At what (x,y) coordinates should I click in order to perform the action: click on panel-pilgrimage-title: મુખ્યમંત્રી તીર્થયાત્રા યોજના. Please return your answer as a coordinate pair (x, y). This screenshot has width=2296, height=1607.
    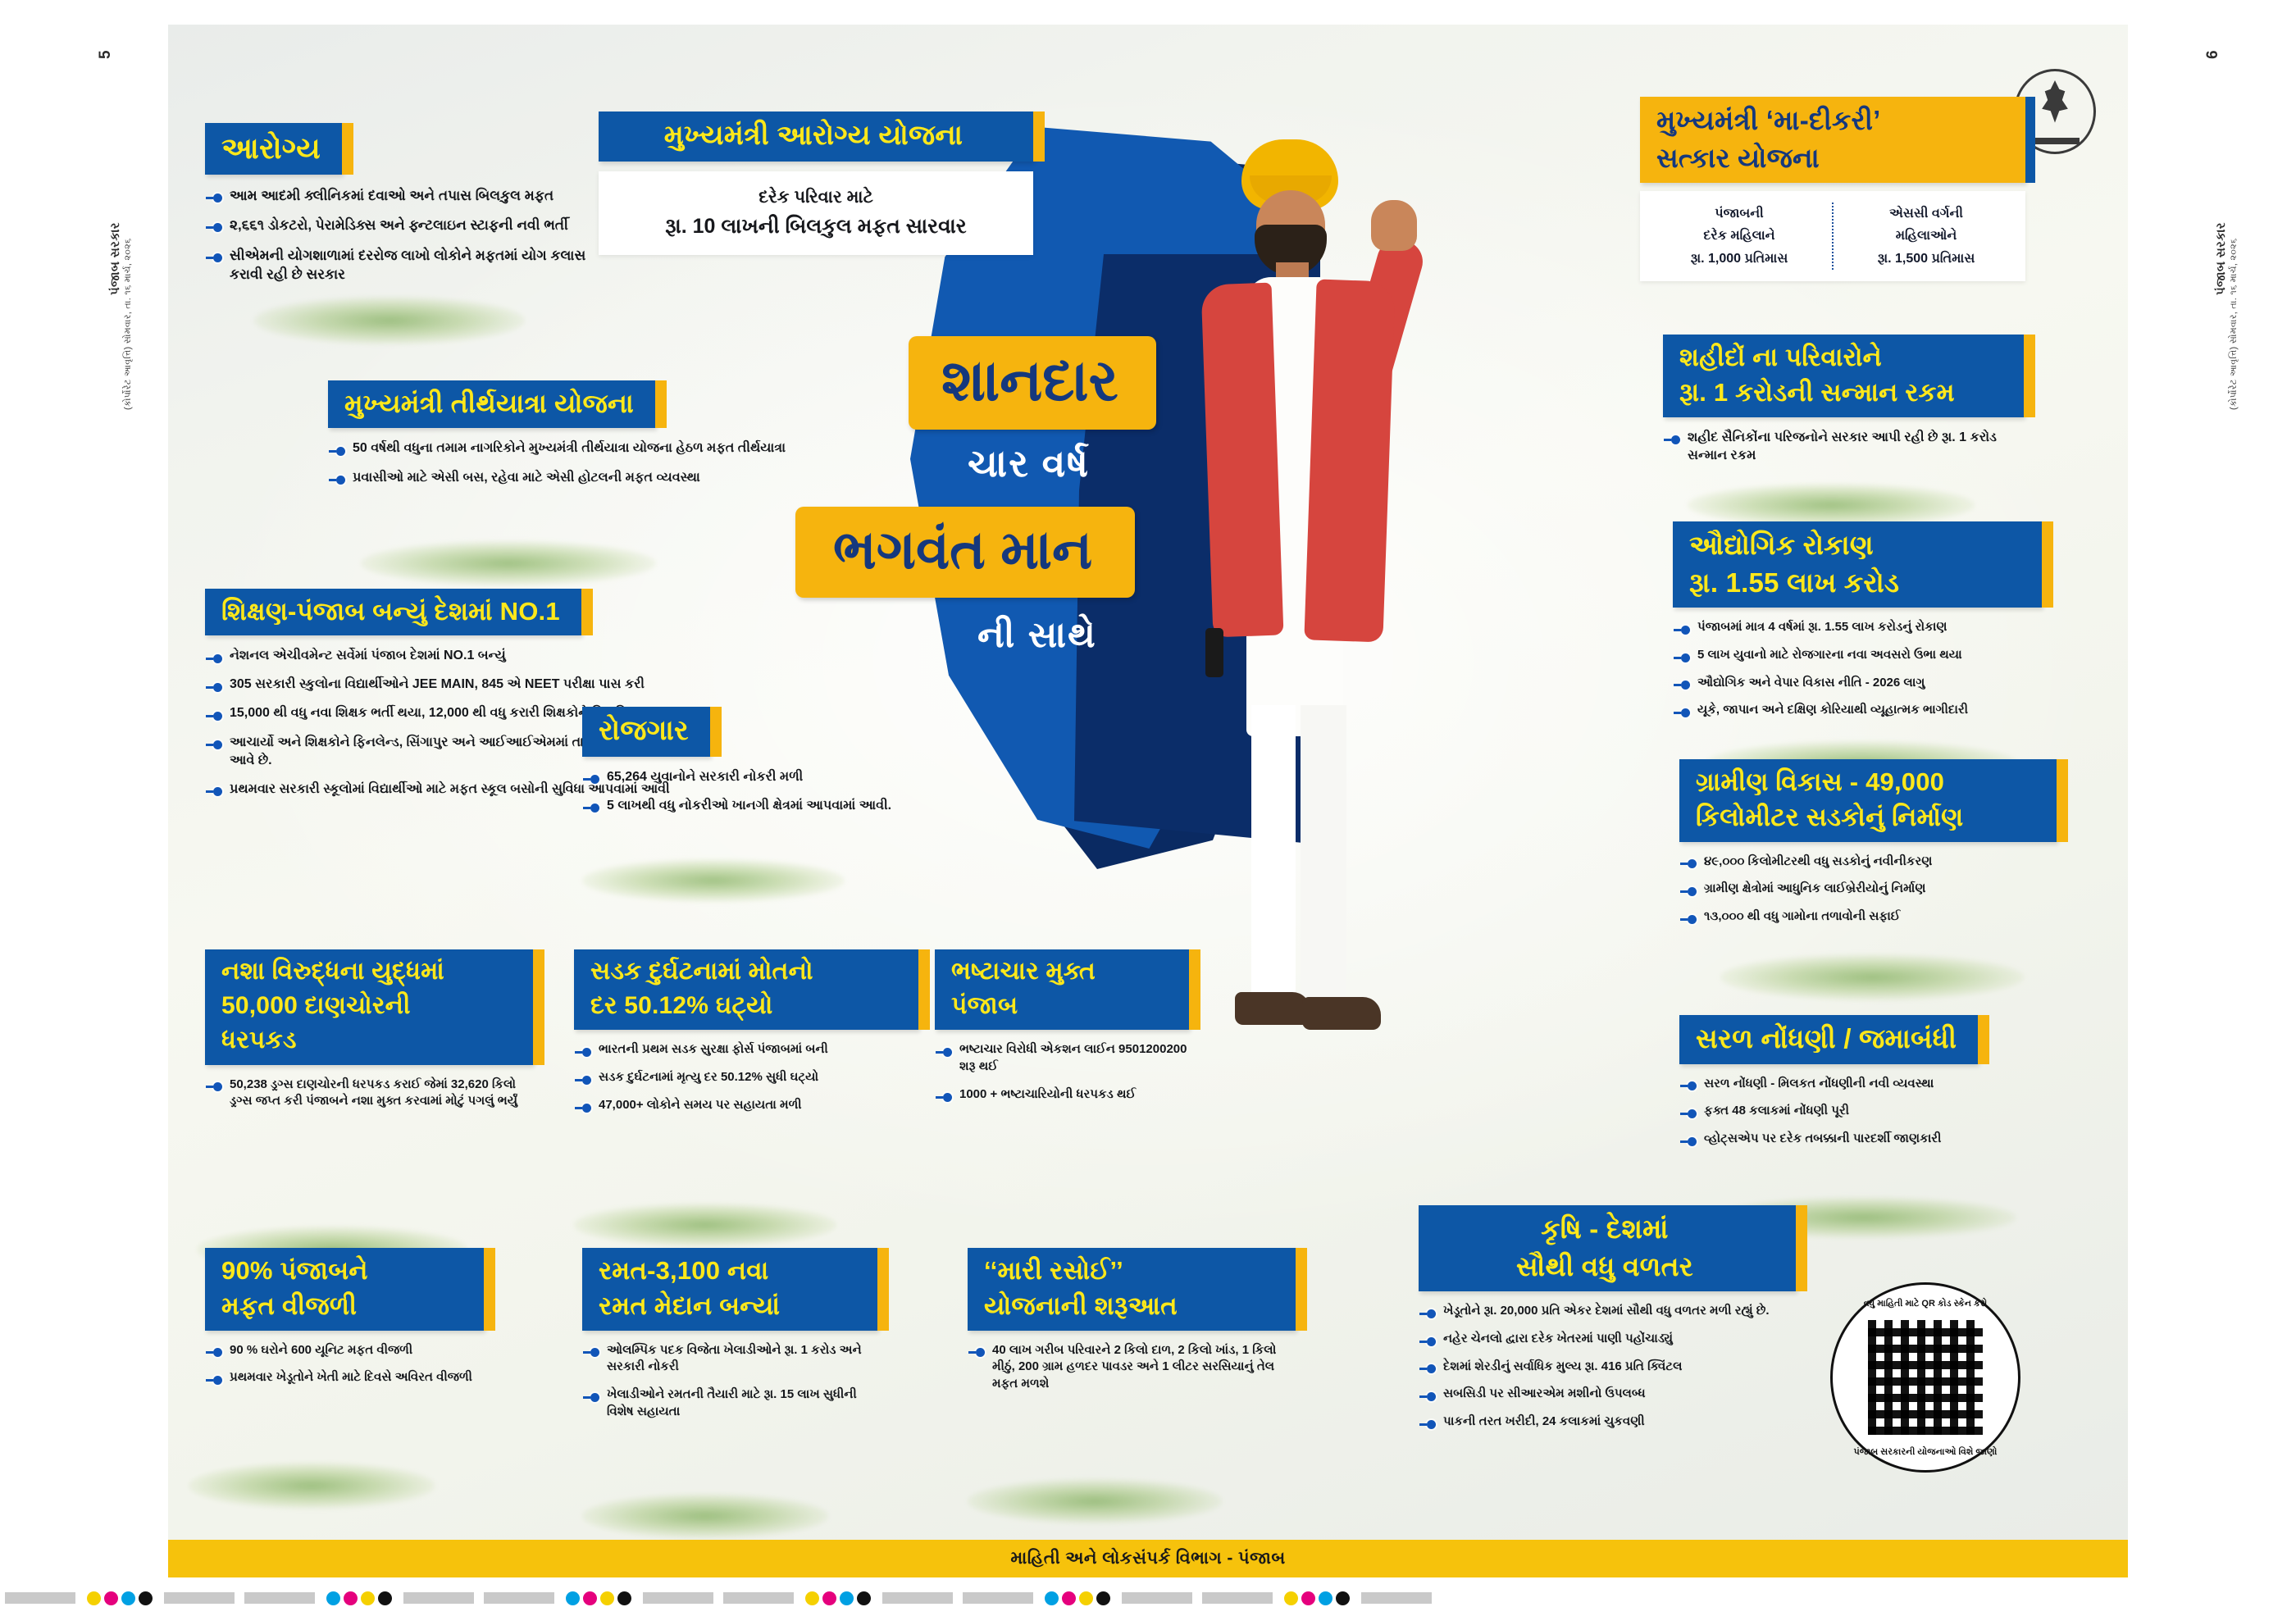
    Looking at the image, I should click on (497, 404).